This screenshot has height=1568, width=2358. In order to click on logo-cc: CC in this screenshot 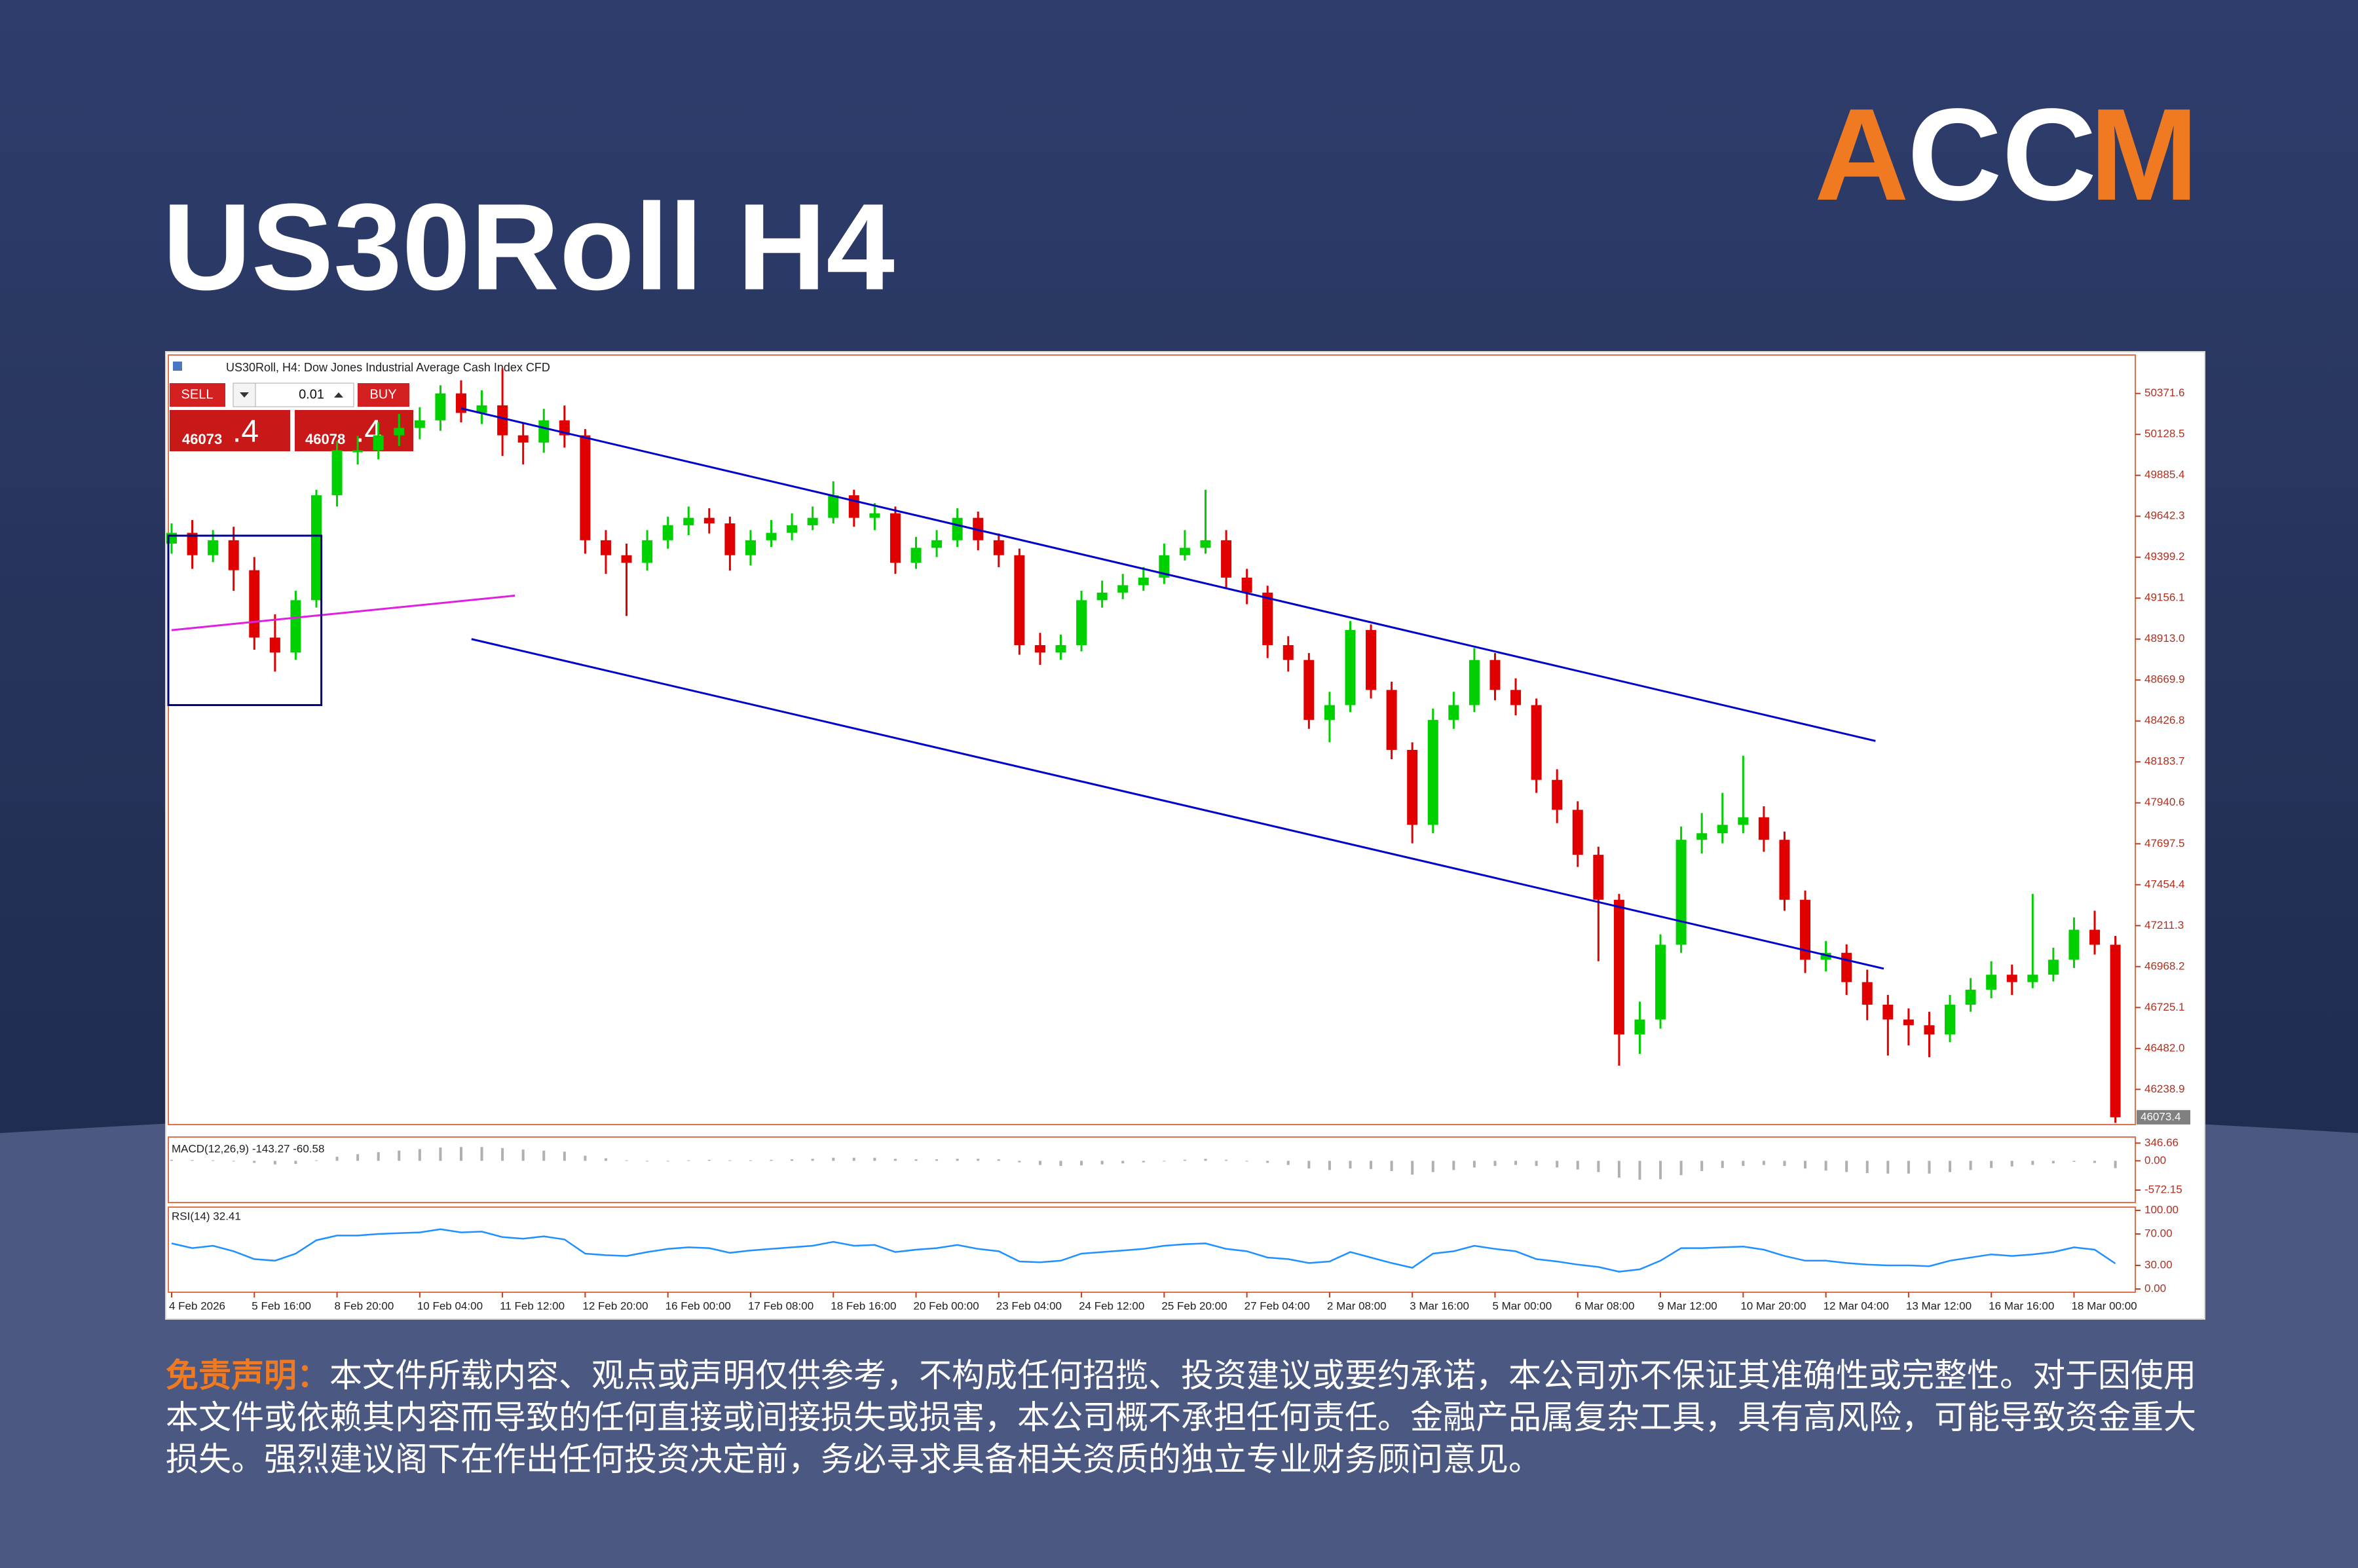, I will do `click(2002, 155)`.